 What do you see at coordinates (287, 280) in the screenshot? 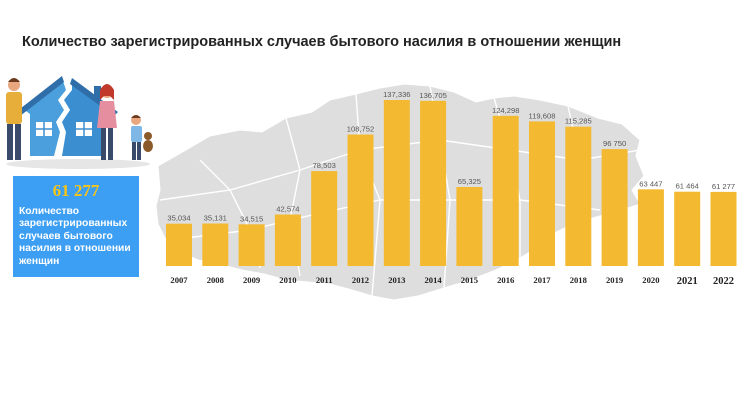
I see `x-tick-label-2010: 2010` at bounding box center [287, 280].